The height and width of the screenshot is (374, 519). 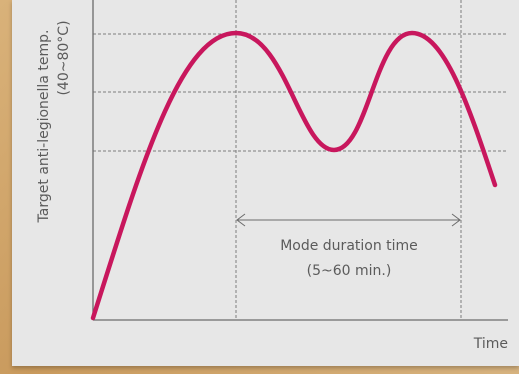 What do you see at coordinates (456, 220) in the screenshot?
I see `duration-arrow-right-head` at bounding box center [456, 220].